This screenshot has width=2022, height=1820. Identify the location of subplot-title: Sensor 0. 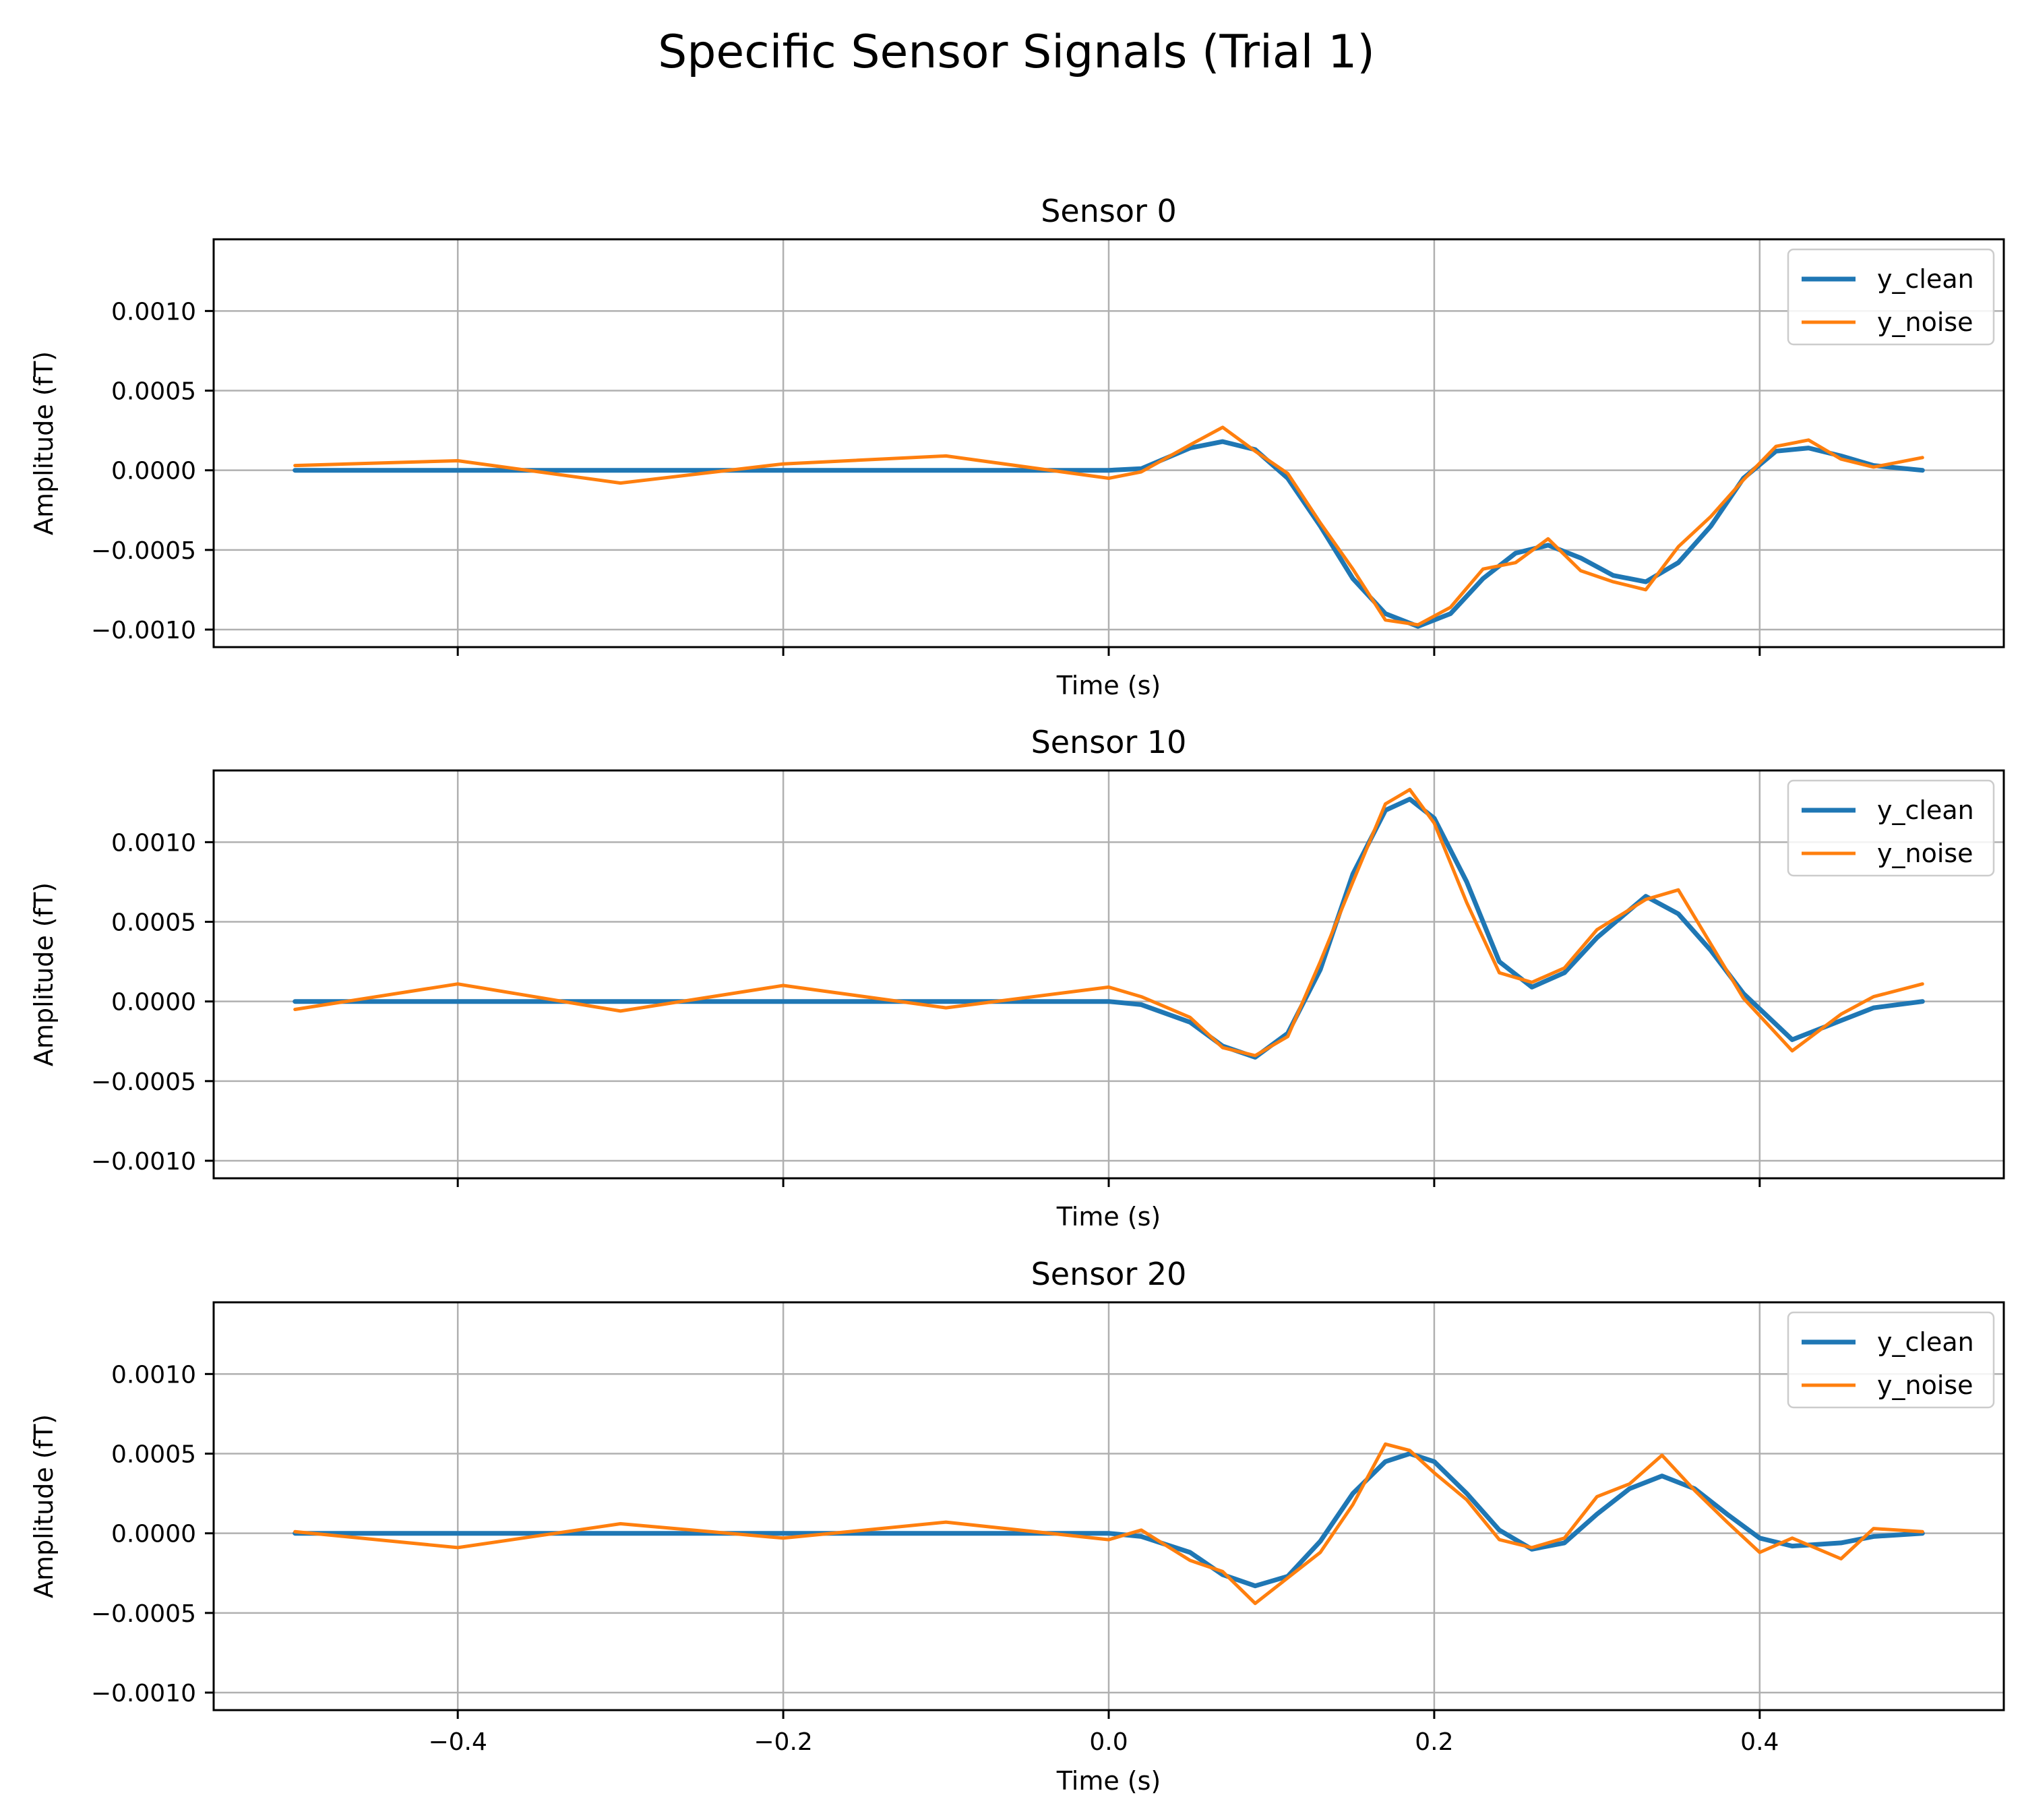
(1109, 211).